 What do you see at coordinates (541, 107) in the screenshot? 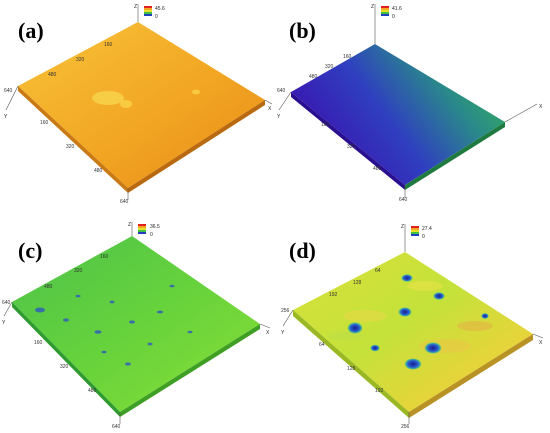
I see `y-axis-letter-b: X` at bounding box center [541, 107].